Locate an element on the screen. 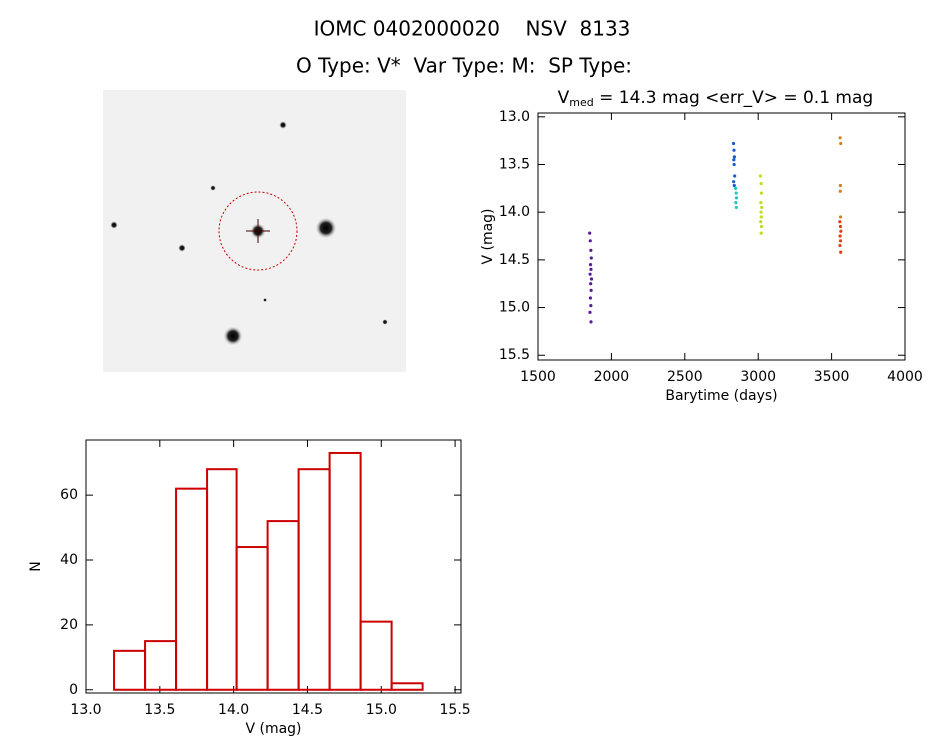  x-tick-label: 13.5 is located at coordinates (159, 710).